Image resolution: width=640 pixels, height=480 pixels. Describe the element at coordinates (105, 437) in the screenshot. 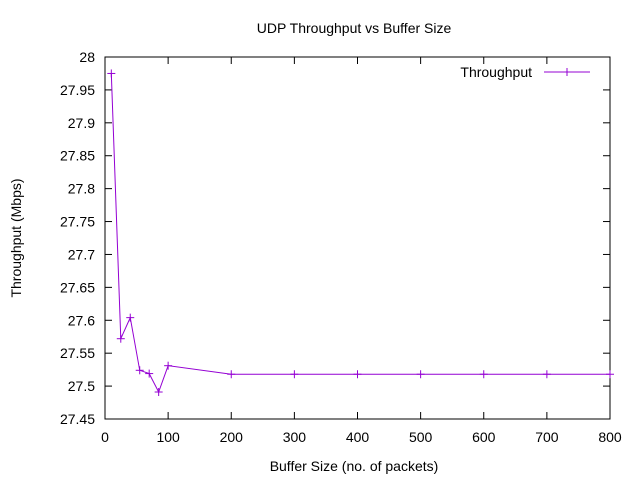

I see `x-tick-label: 0` at that location.